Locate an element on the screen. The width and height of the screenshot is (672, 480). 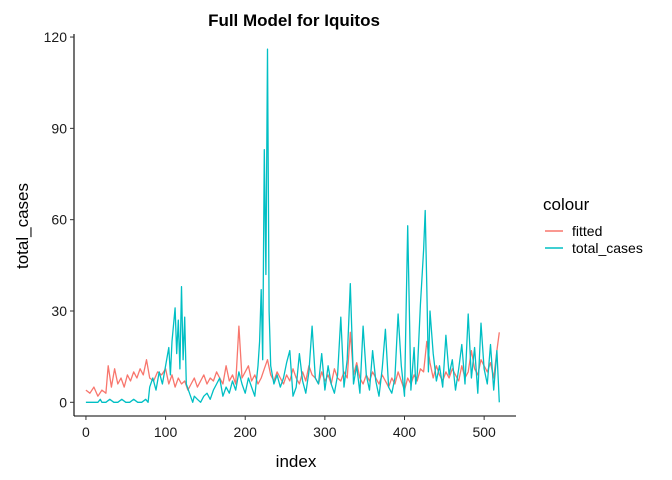
chart-title: Full Model for Iquitos is located at coordinates (294, 20).